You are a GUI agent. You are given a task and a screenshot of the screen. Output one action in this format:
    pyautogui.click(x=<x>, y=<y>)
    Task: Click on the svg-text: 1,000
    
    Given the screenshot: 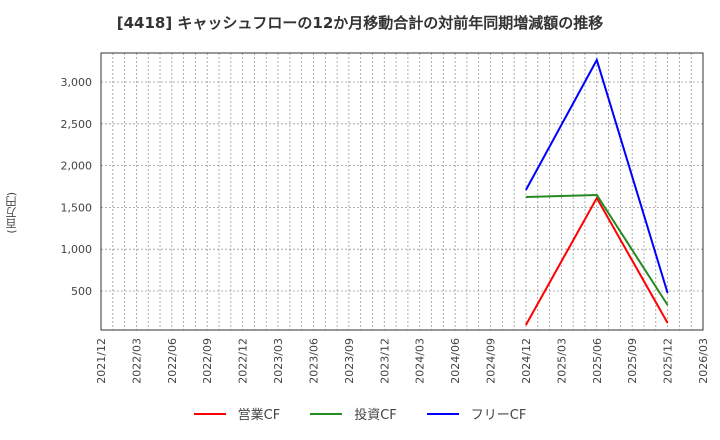 What is the action you would take?
    pyautogui.click(x=77, y=249)
    